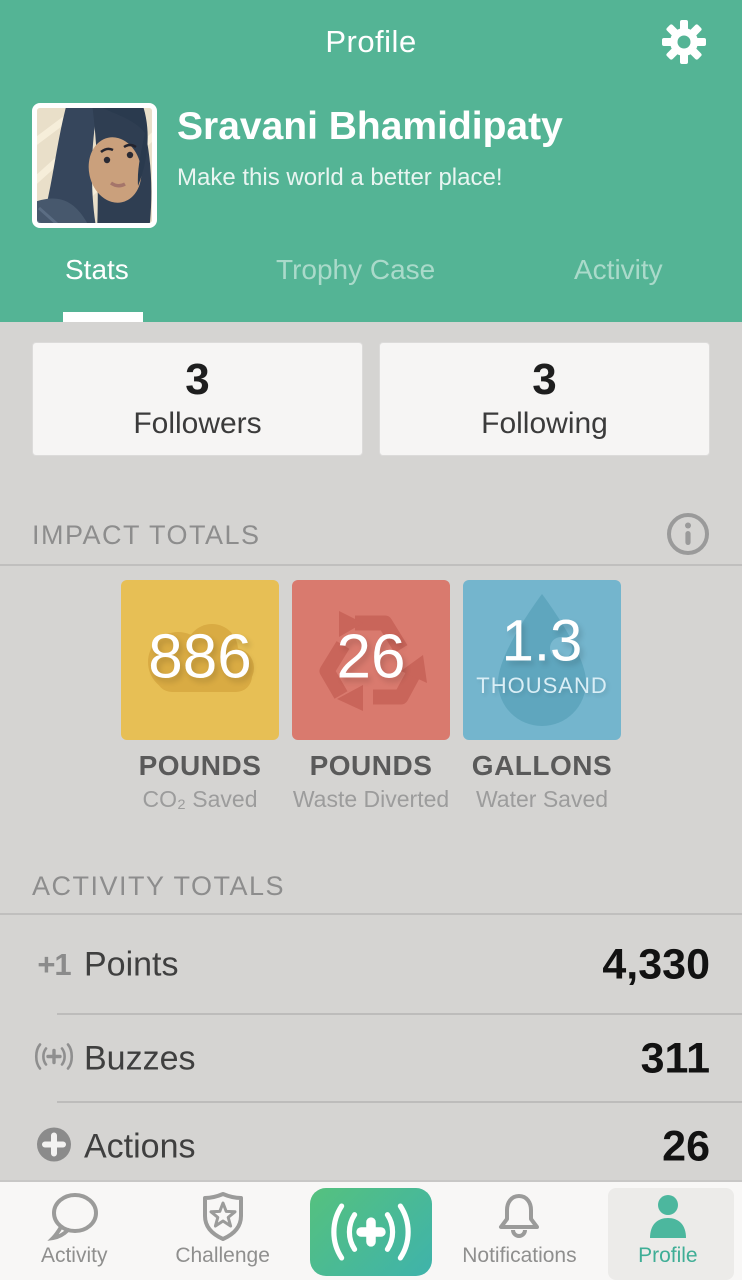 This screenshot has height=1280, width=742. I want to click on avatar, so click(94, 165).